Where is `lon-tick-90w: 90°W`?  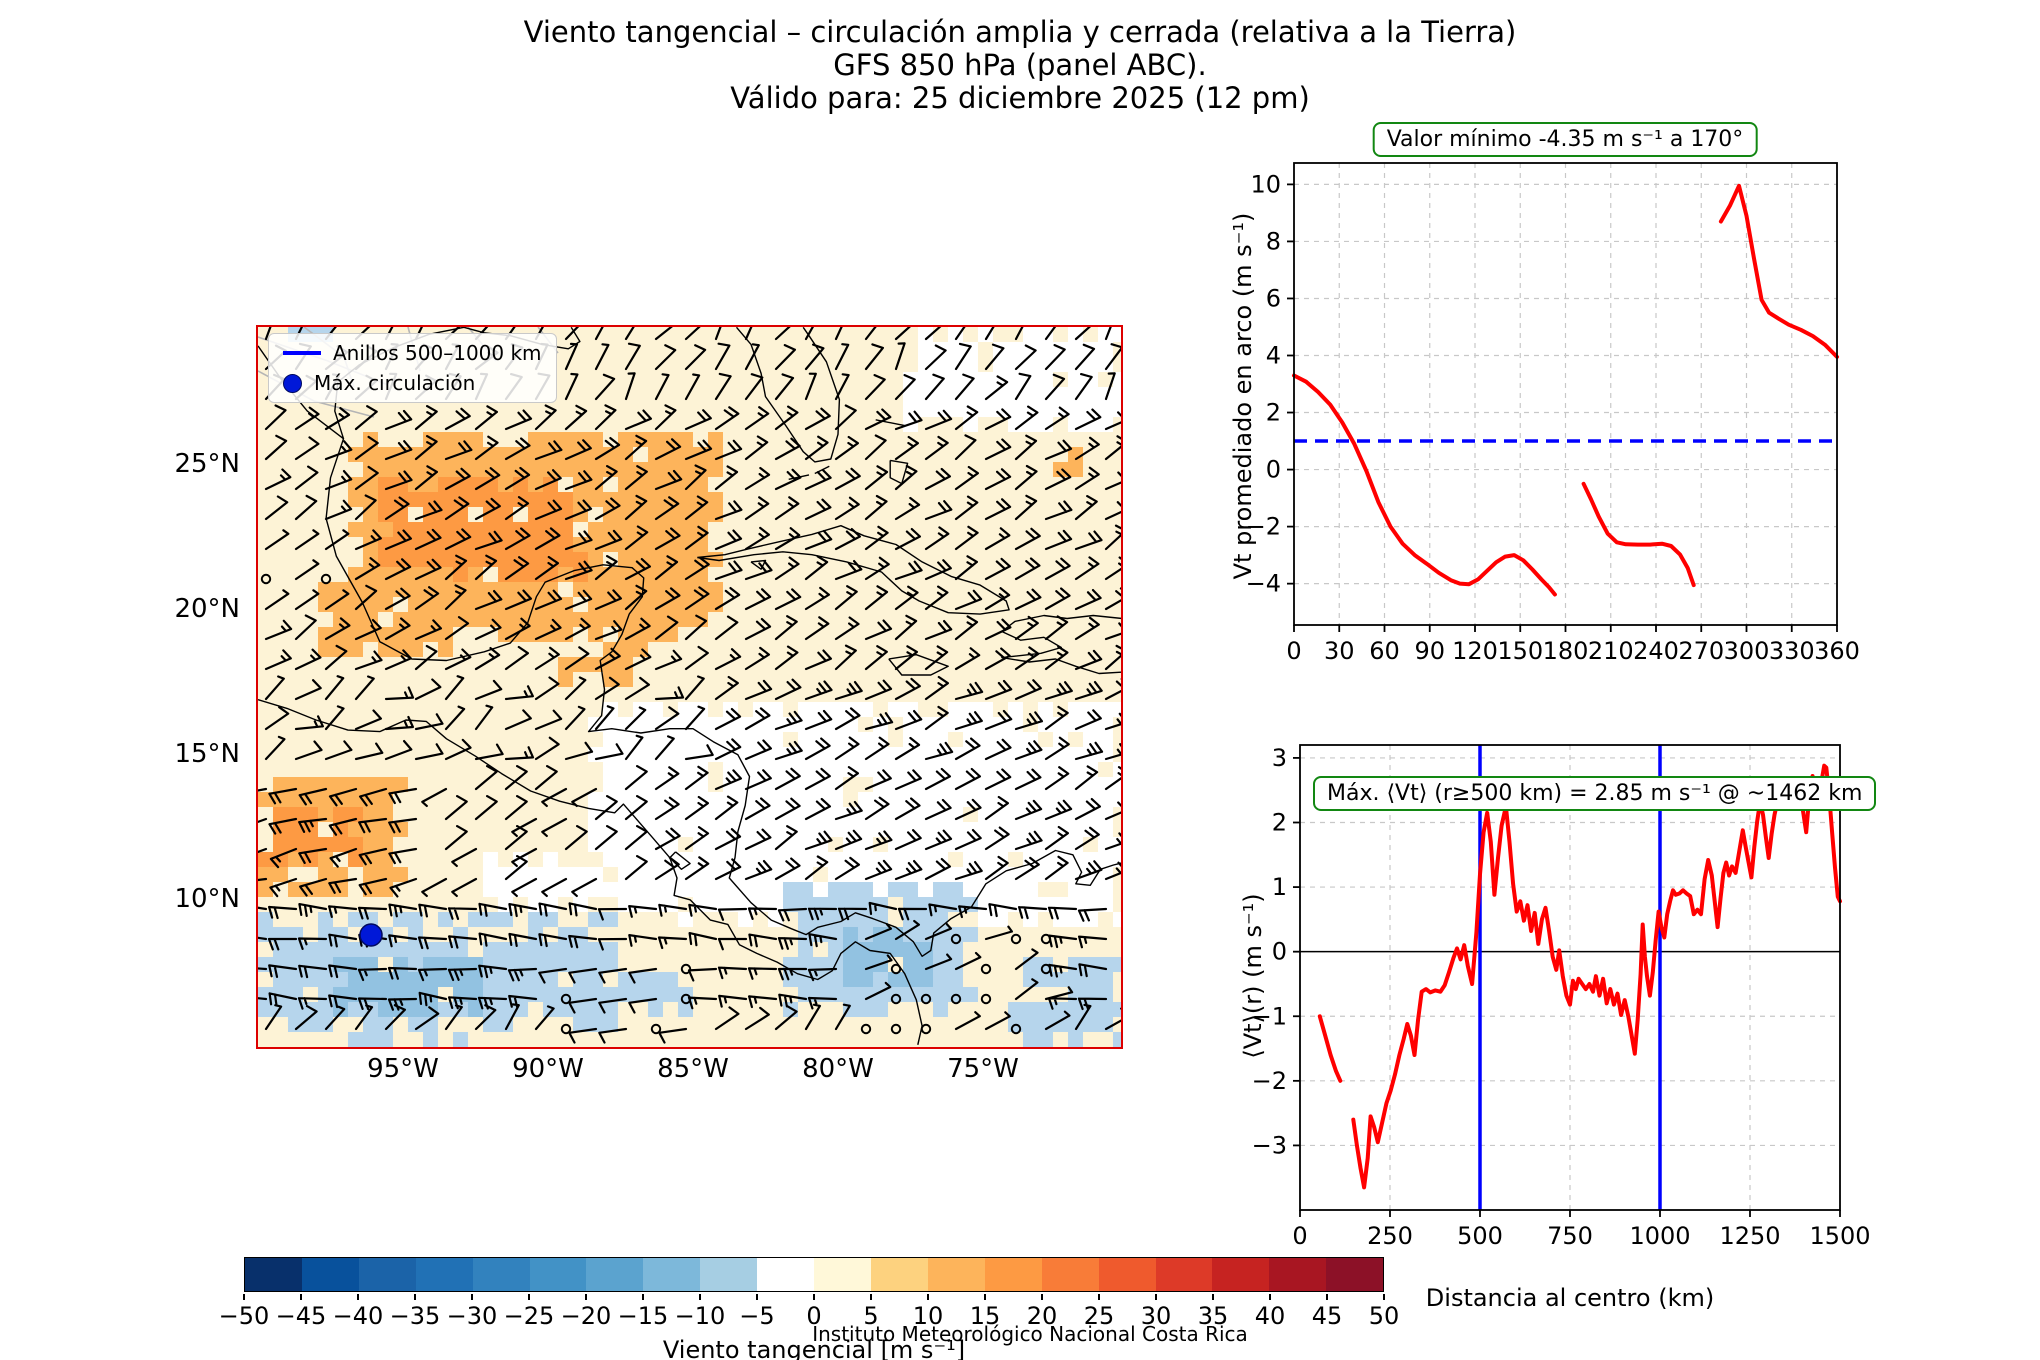 lon-tick-90w: 90°W is located at coordinates (548, 1069).